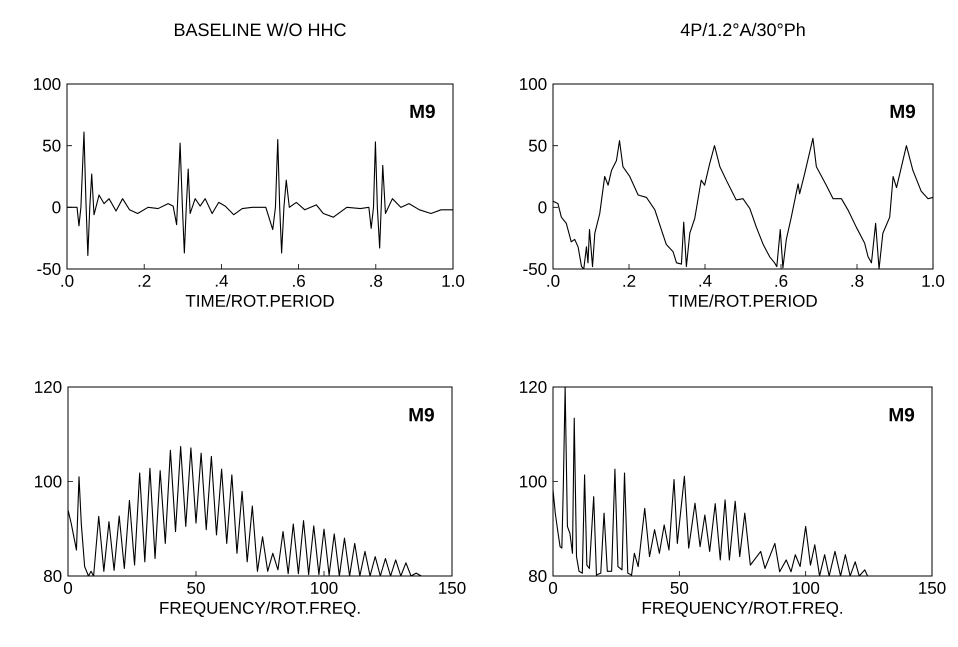 Image resolution: width=958 pixels, height=647 pixels. What do you see at coordinates (742, 29) in the screenshot?
I see `chart-title: 4P/1.2°A/30°Ph` at bounding box center [742, 29].